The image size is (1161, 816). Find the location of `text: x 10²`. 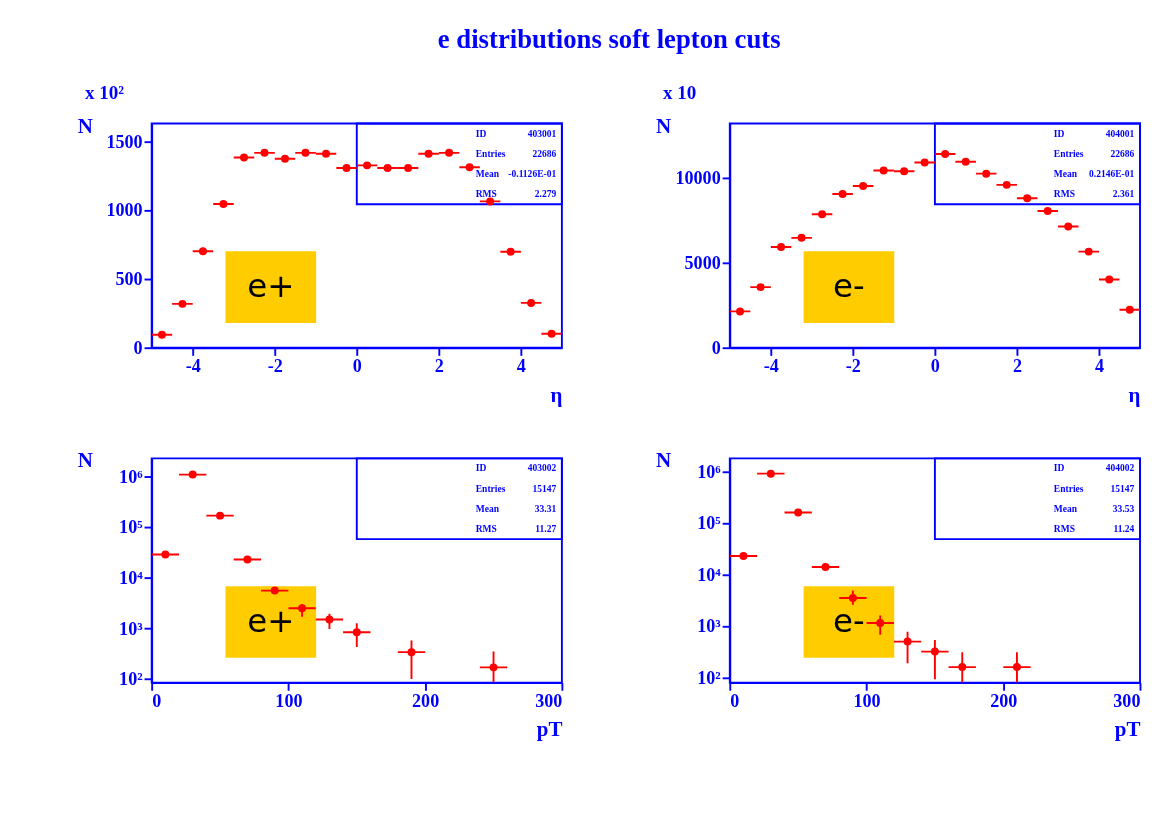

text: x 10² is located at coordinates (104, 92).